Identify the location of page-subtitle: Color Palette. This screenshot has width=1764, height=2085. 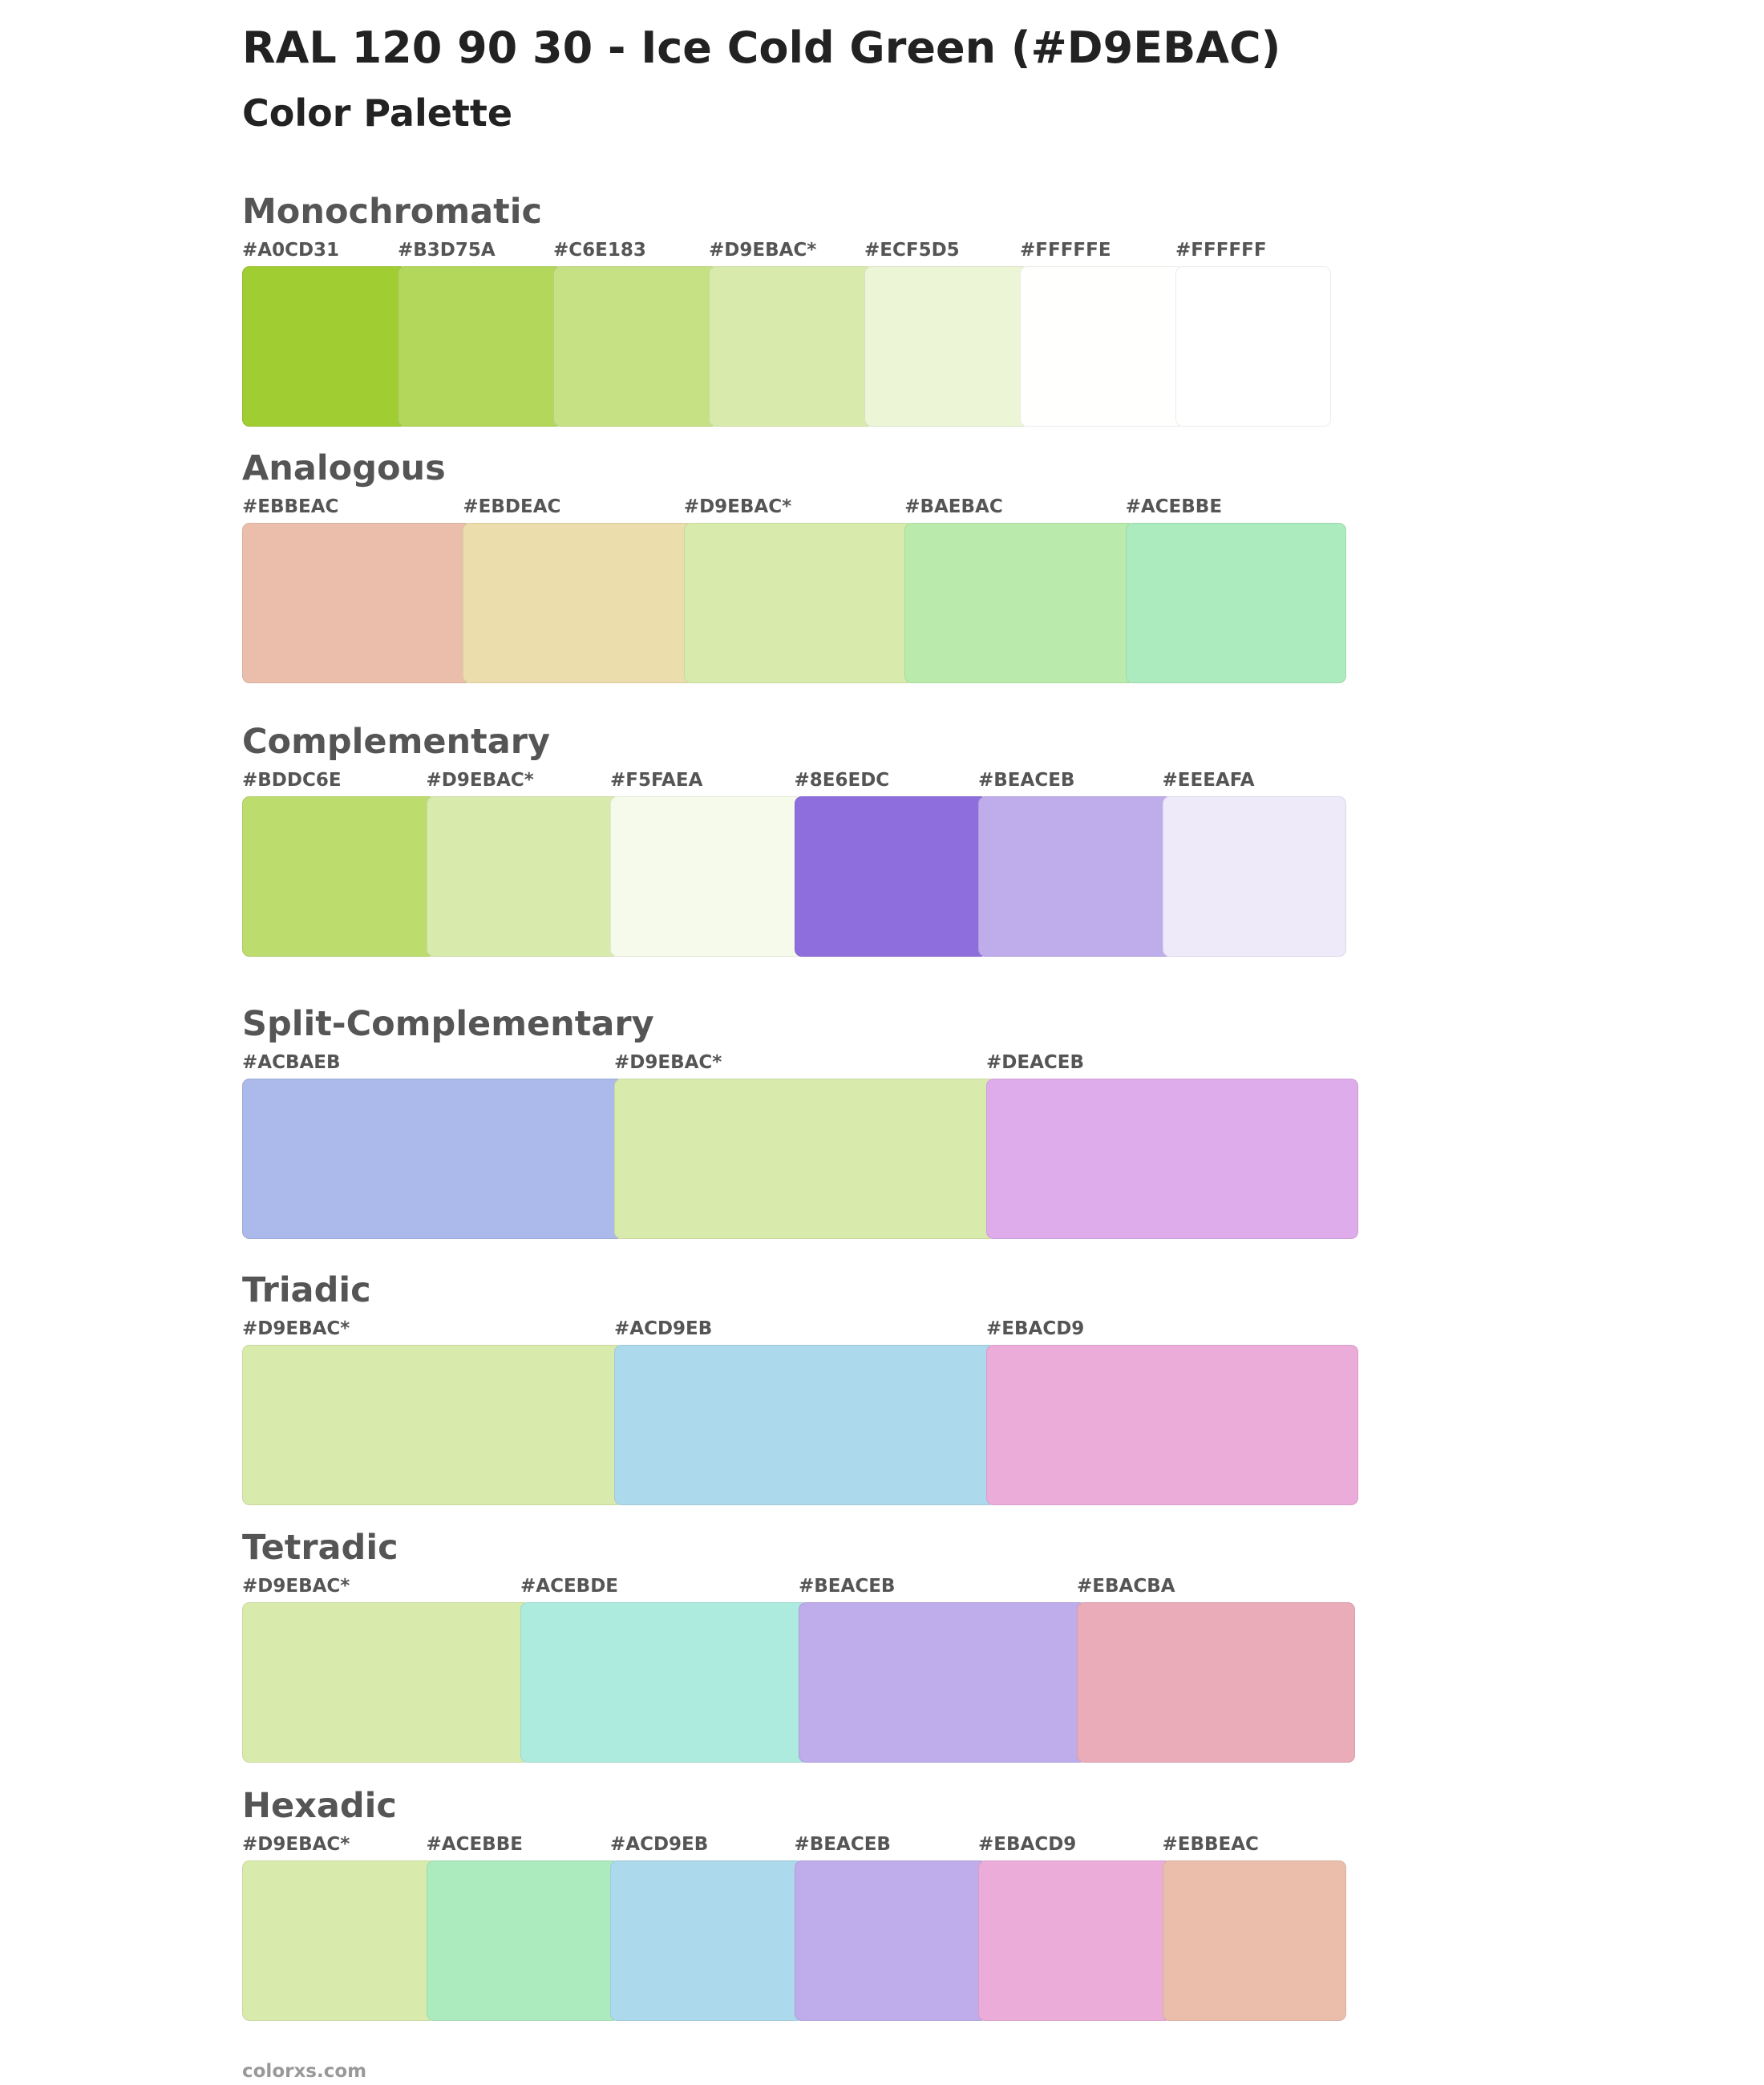
(377, 113).